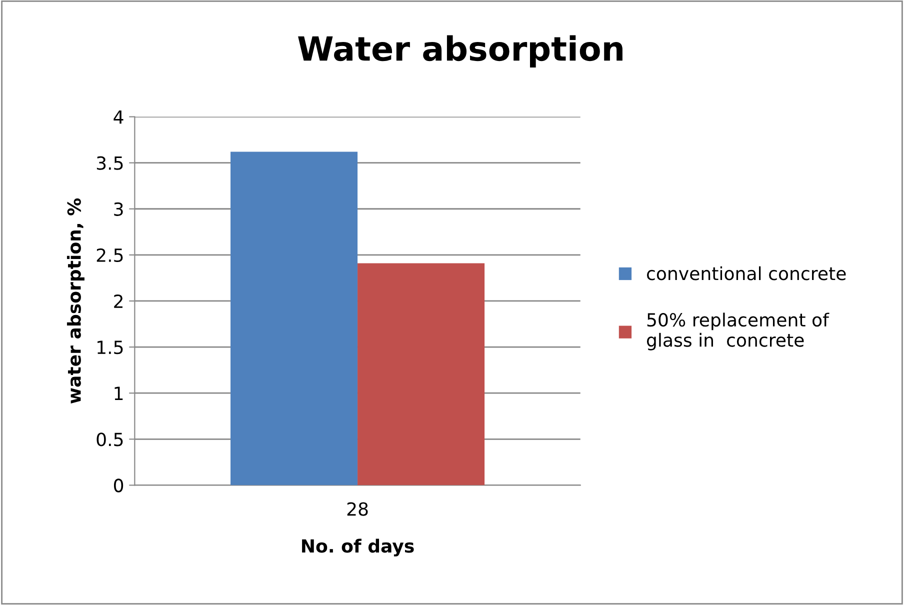  Describe the element at coordinates (109, 439) in the screenshot. I see `y-tick-label: 0.5` at that location.